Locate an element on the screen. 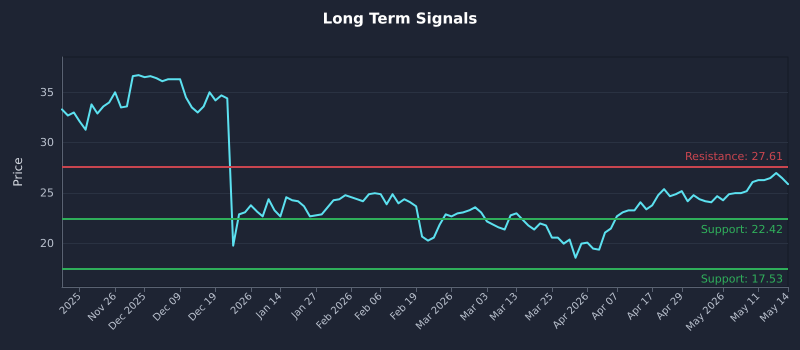 The height and width of the screenshot is (350, 800). x-tick-label: Apr 07 is located at coordinates (605, 306).